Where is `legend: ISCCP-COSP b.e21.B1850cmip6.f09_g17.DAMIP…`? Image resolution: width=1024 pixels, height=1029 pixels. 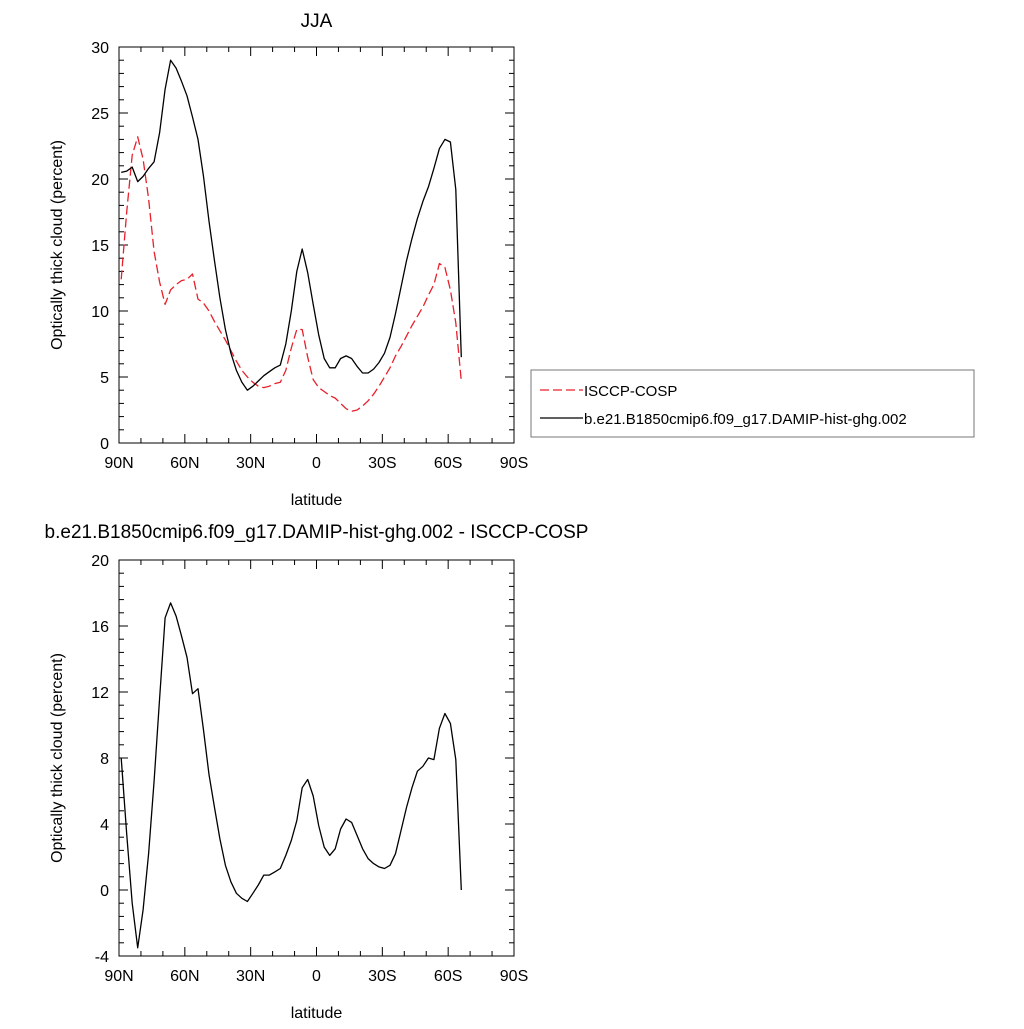
legend: ISCCP-COSP b.e21.B1850cmip6.f09_g17.DAMIP… is located at coordinates (752, 403).